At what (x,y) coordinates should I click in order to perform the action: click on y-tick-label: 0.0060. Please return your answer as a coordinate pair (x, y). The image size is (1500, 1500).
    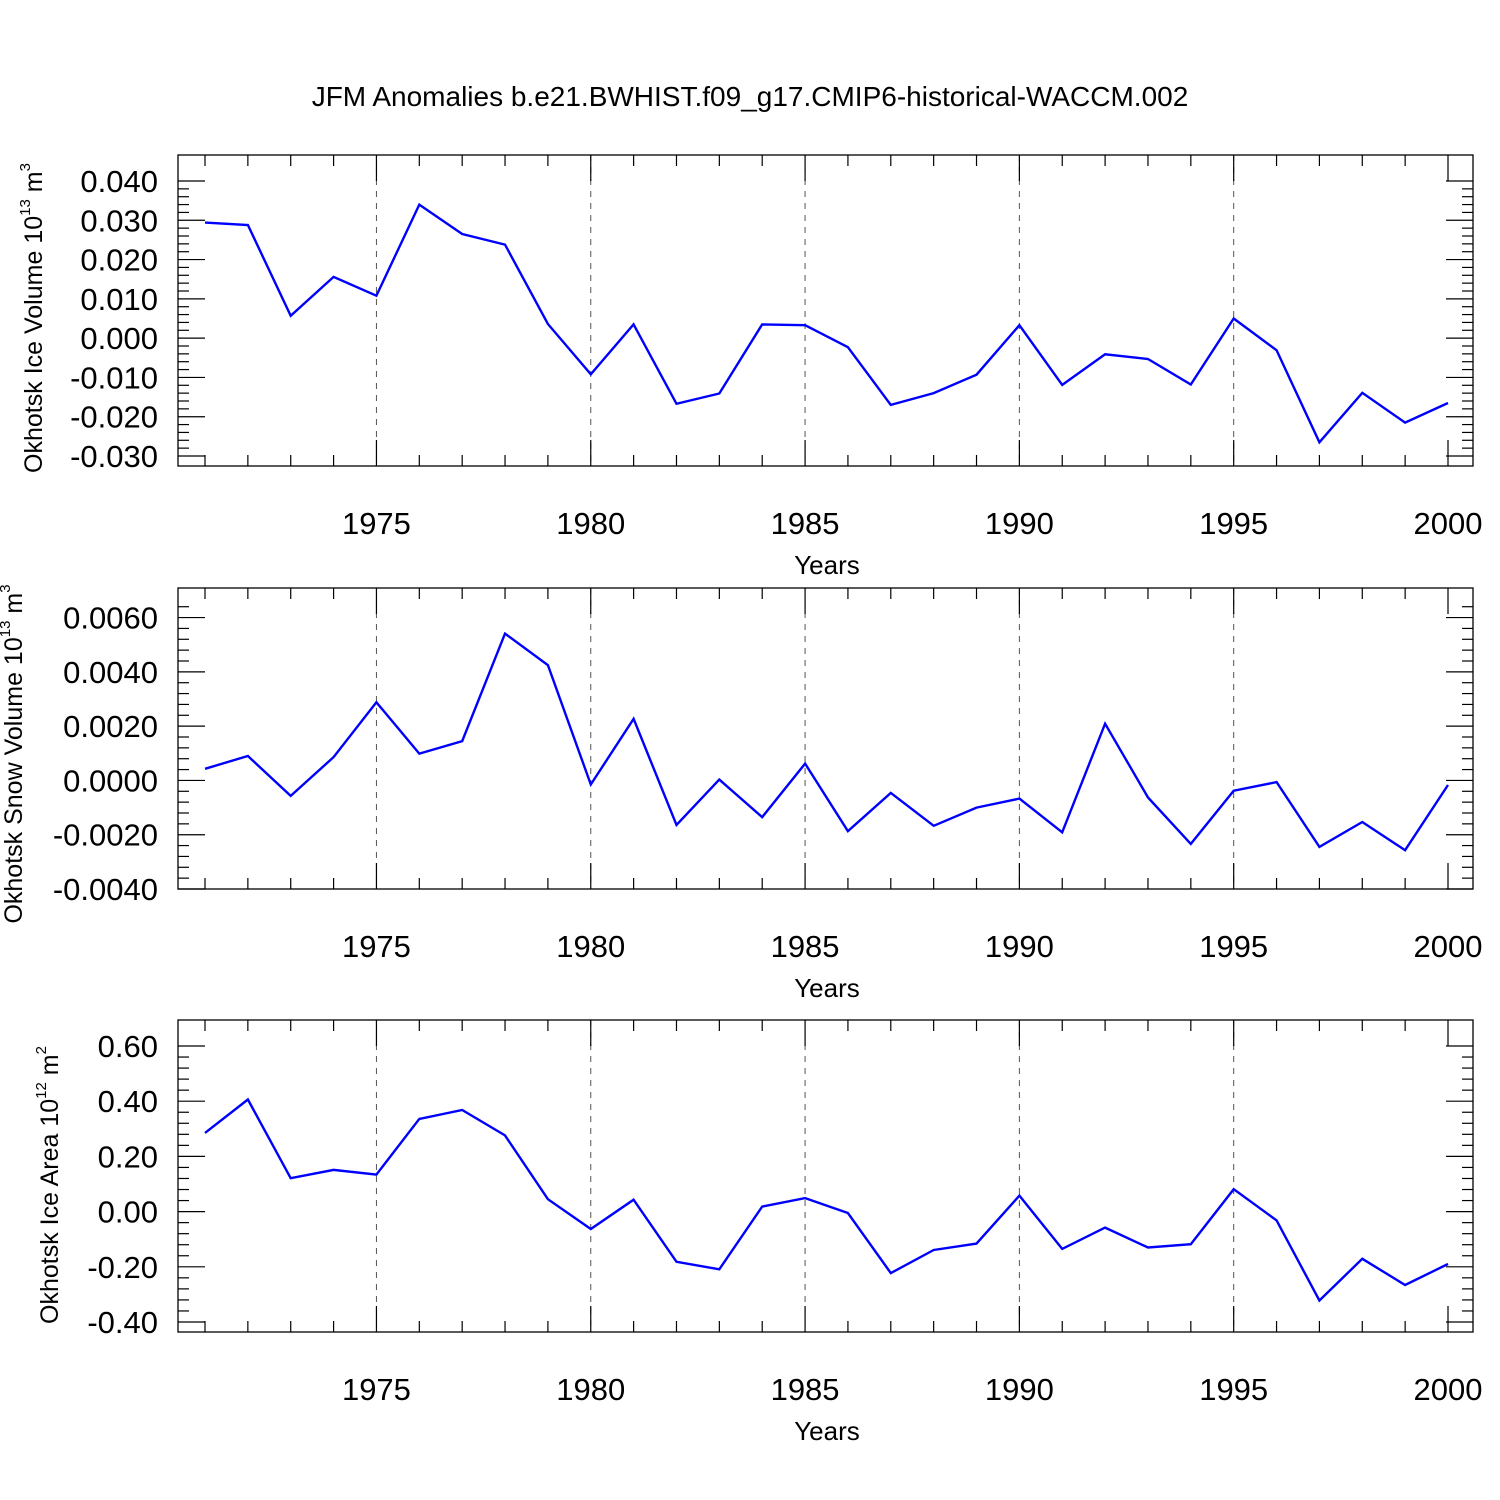
    Looking at the image, I should click on (110, 618).